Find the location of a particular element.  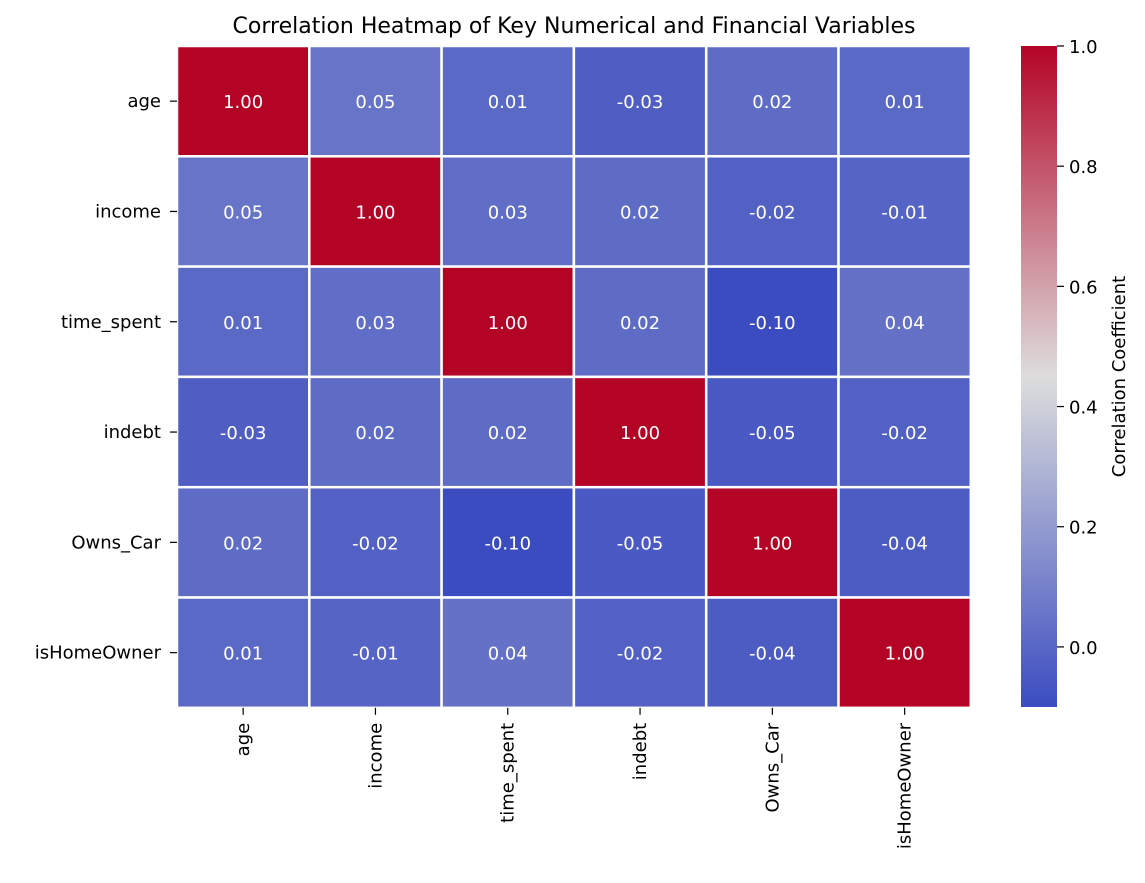

heatmap-cell-age-income is located at coordinates (375, 101).